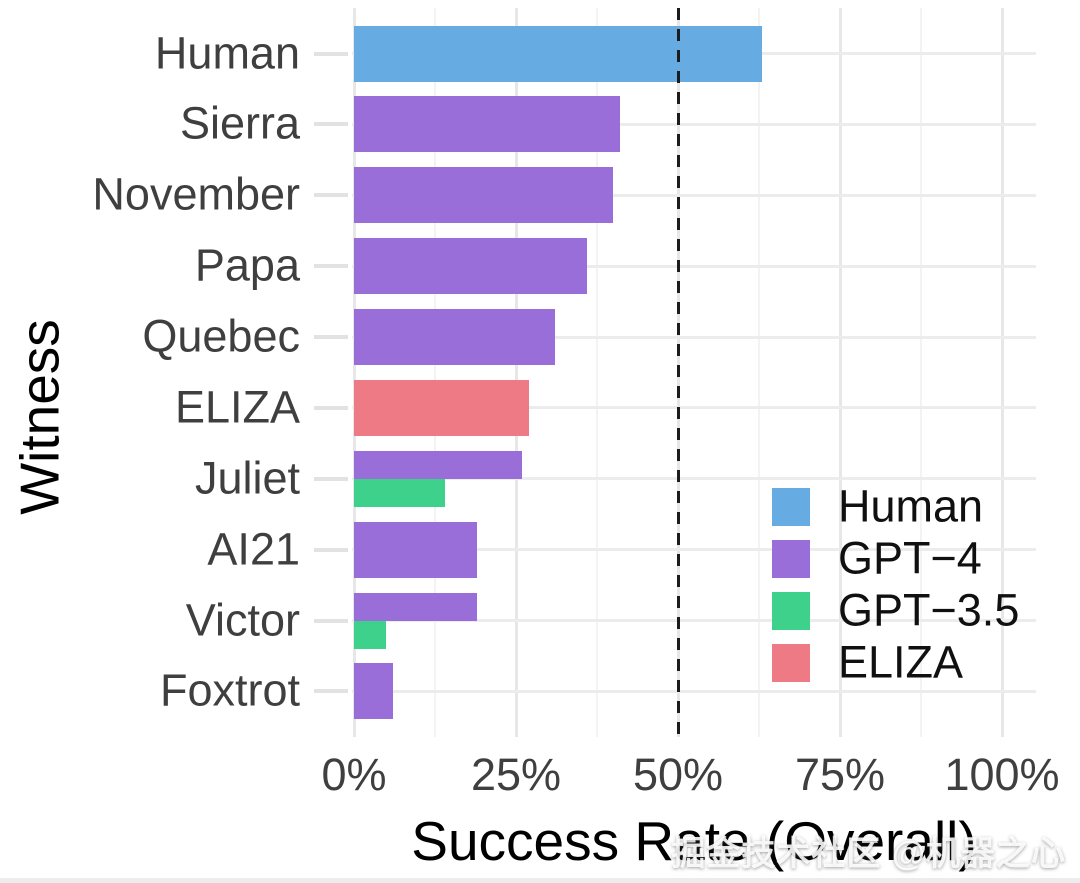 The image size is (1080, 883). Describe the element at coordinates (791, 611) in the screenshot. I see `legend-swatch-gpt3.5` at that location.